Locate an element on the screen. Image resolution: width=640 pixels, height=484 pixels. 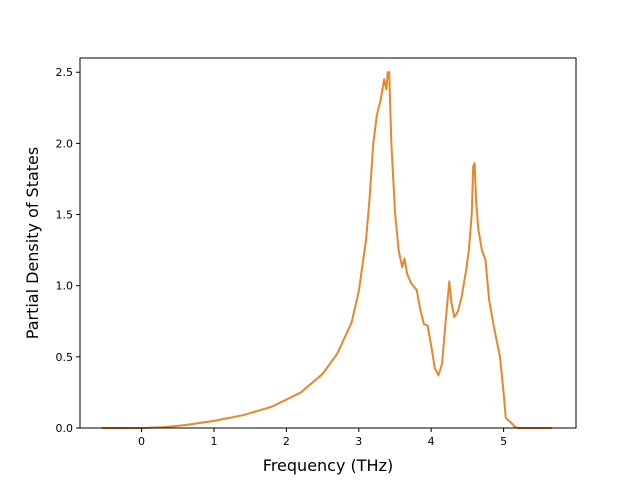
x-tick-label: 2 is located at coordinates (286, 441).